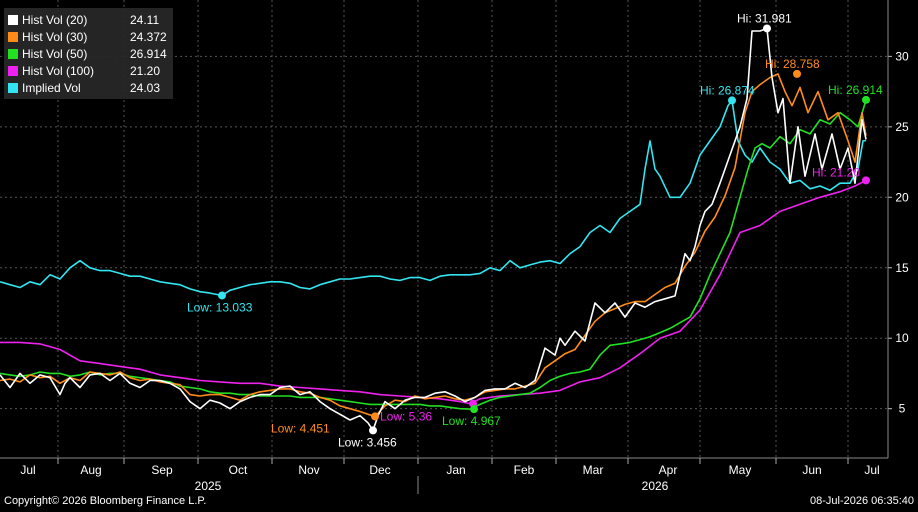 Image resolution: width=918 pixels, height=512 pixels. What do you see at coordinates (902, 268) in the screenshot?
I see `y-tick-label: 15` at bounding box center [902, 268].